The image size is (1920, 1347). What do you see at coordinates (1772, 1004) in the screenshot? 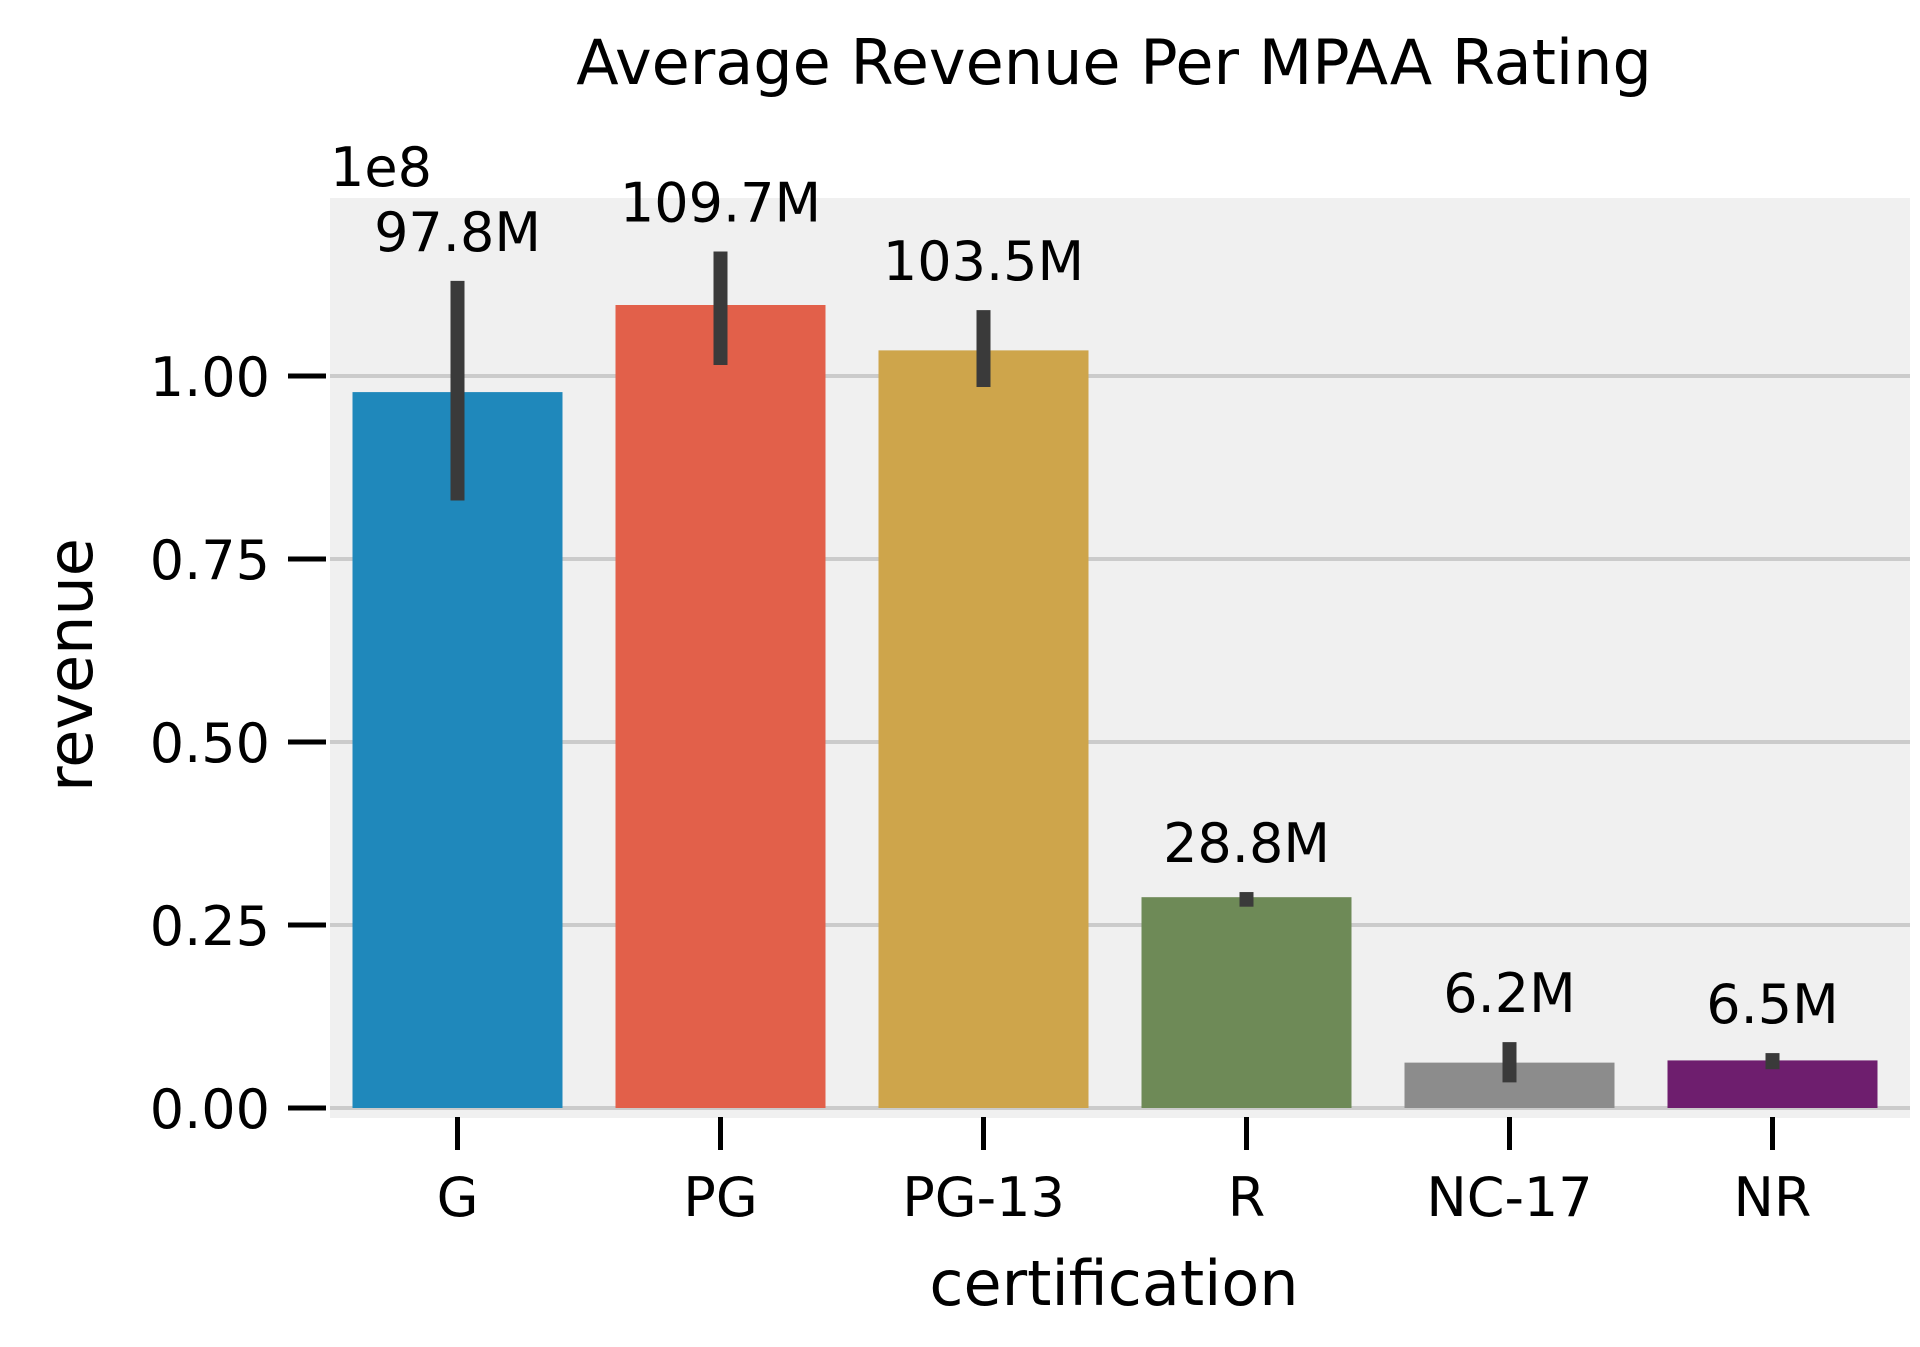
I see `data-label: 6.5M` at bounding box center [1772, 1004].